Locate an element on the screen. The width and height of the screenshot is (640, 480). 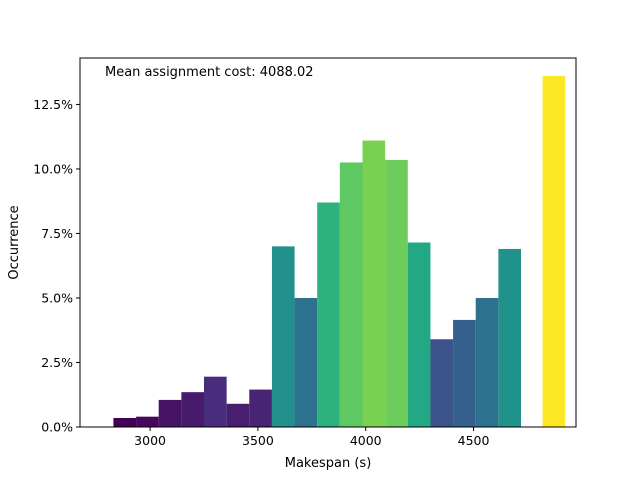
y-tick-label: 7.5% is located at coordinates (57, 233).